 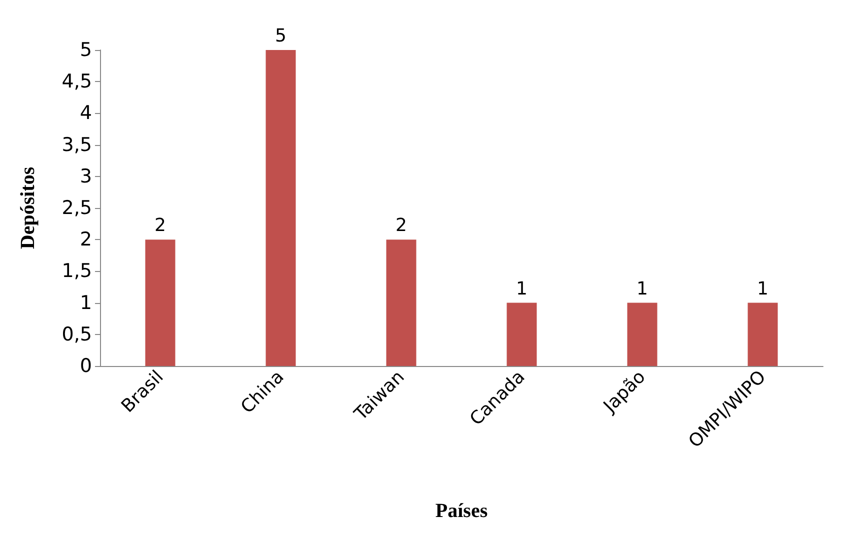 I want to click on y-tick-label: 1,5, so click(x=77, y=271).